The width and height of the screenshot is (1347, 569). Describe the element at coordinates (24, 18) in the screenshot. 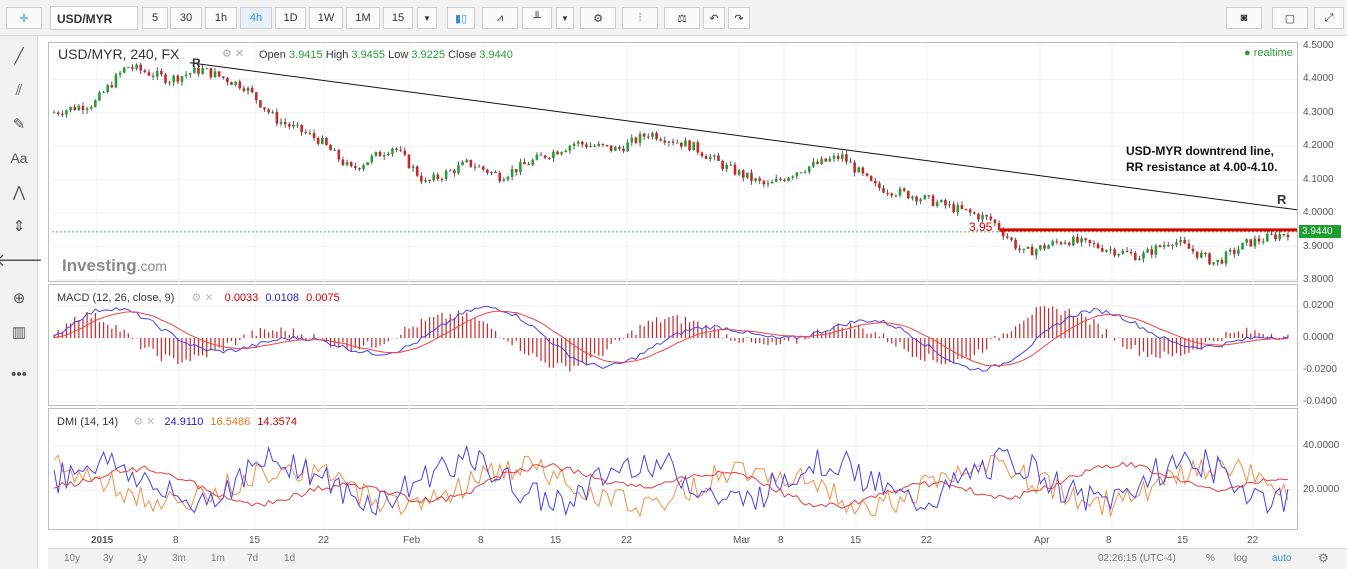

I see `crosshair-icon: ✛` at that location.